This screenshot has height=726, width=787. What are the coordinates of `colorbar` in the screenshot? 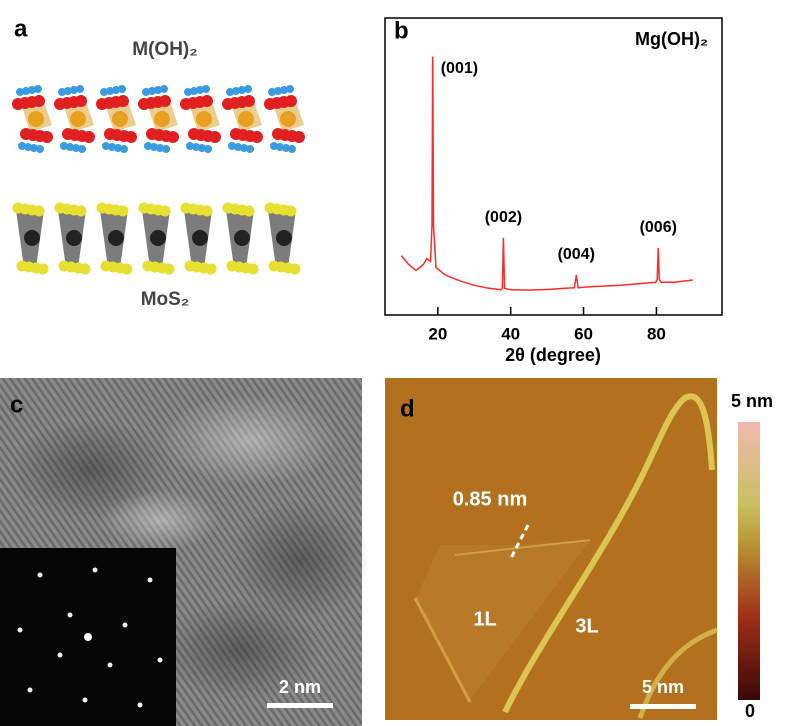 It's located at (749, 561).